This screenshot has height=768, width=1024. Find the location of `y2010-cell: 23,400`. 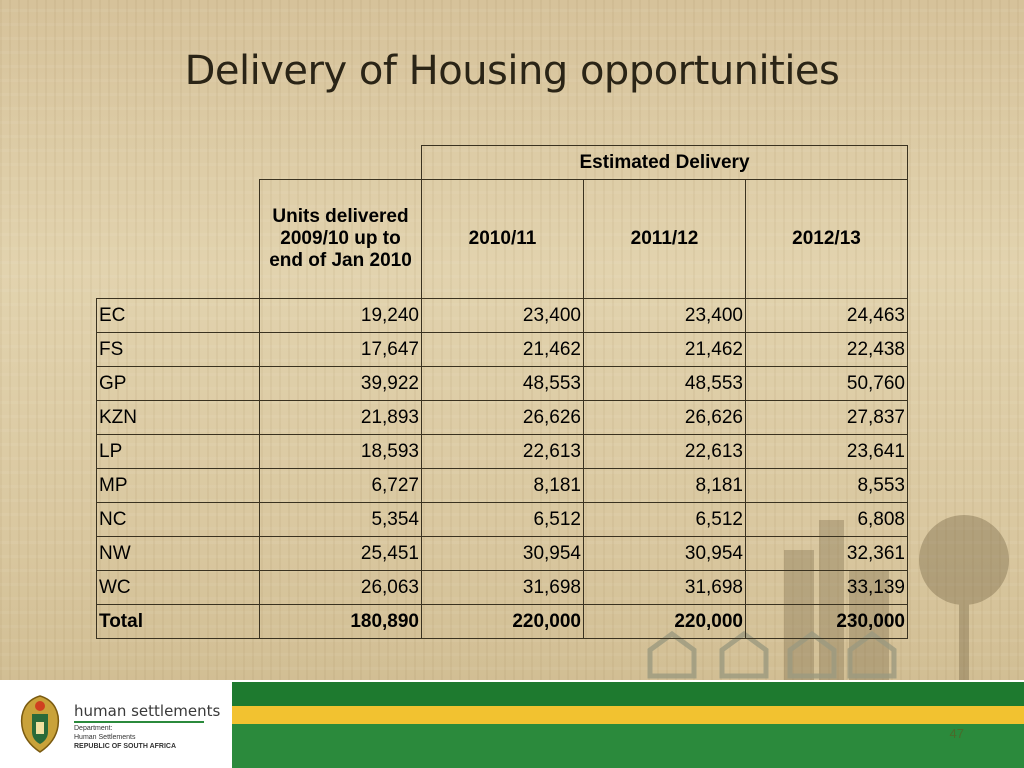

y2010-cell: 23,400 is located at coordinates (502, 315).